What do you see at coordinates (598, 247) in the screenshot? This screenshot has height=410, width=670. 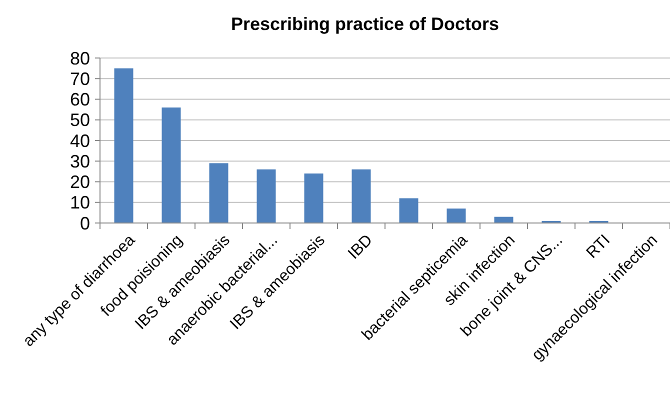 I see `x-tick-label: RTI` at bounding box center [598, 247].